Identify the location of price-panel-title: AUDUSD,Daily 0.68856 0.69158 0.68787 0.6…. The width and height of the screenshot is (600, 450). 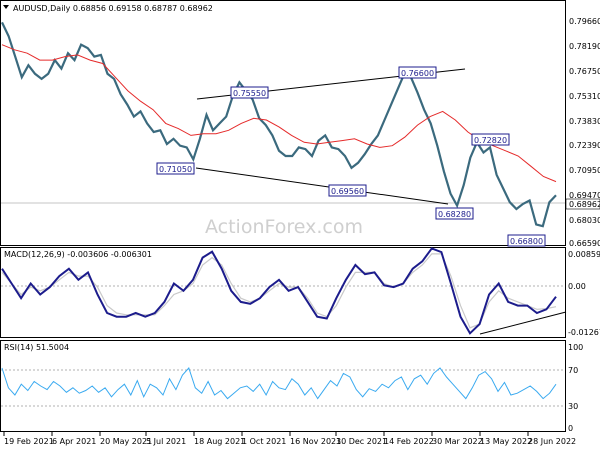
(113, 8).